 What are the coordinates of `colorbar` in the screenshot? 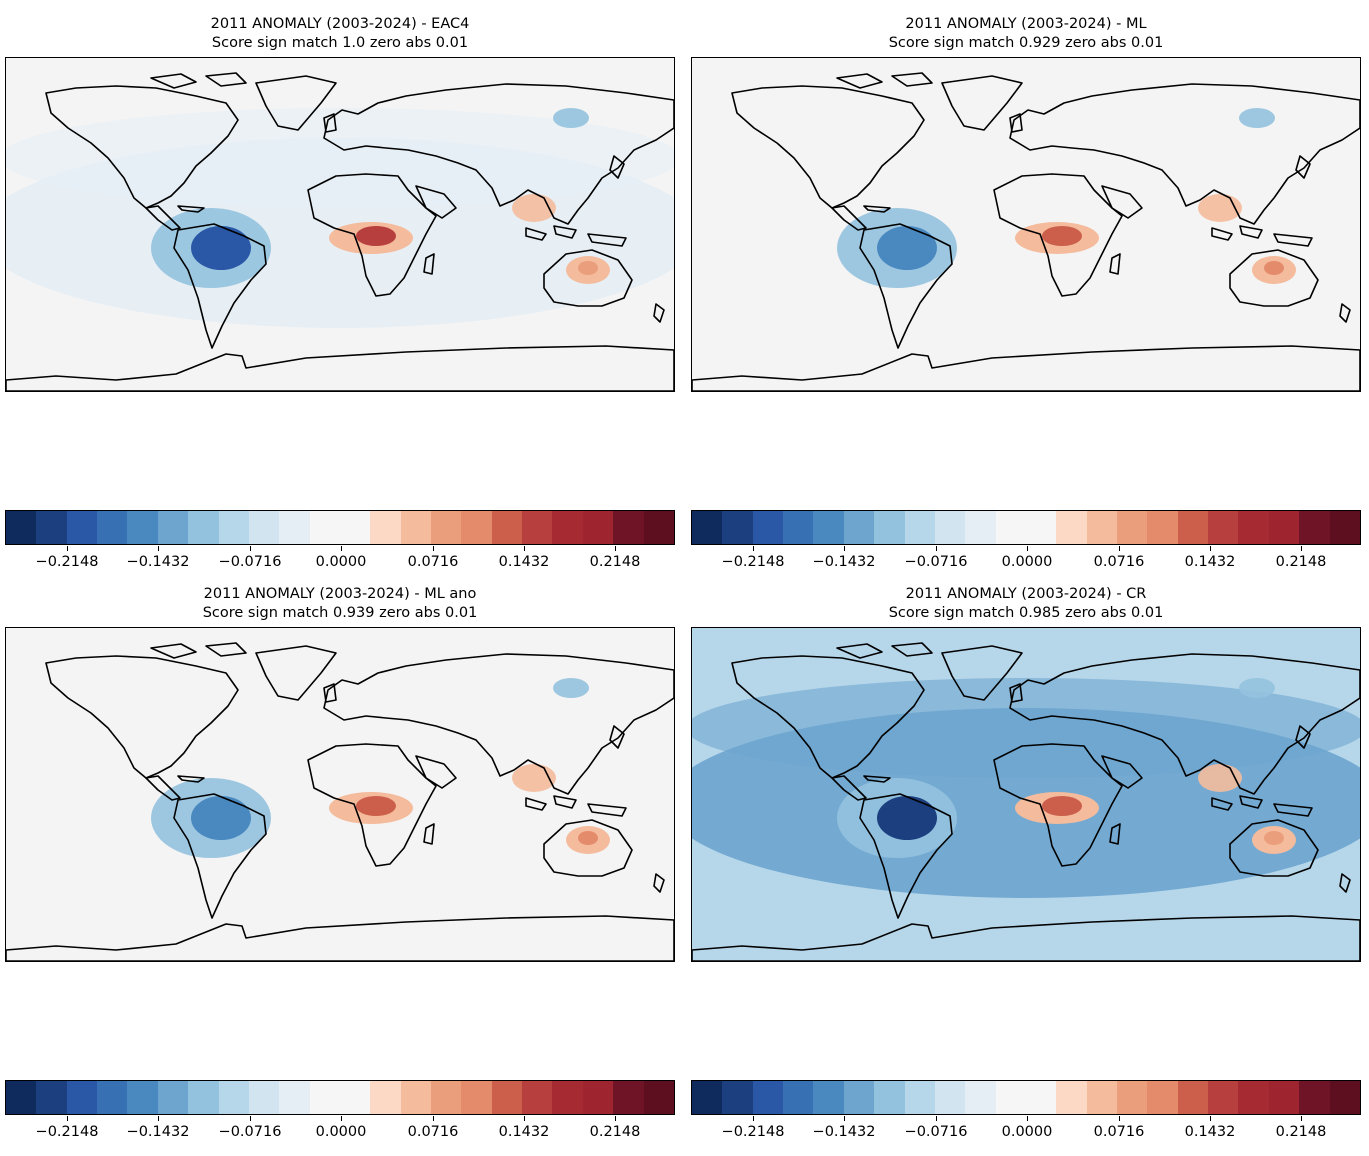 It's located at (1026, 527).